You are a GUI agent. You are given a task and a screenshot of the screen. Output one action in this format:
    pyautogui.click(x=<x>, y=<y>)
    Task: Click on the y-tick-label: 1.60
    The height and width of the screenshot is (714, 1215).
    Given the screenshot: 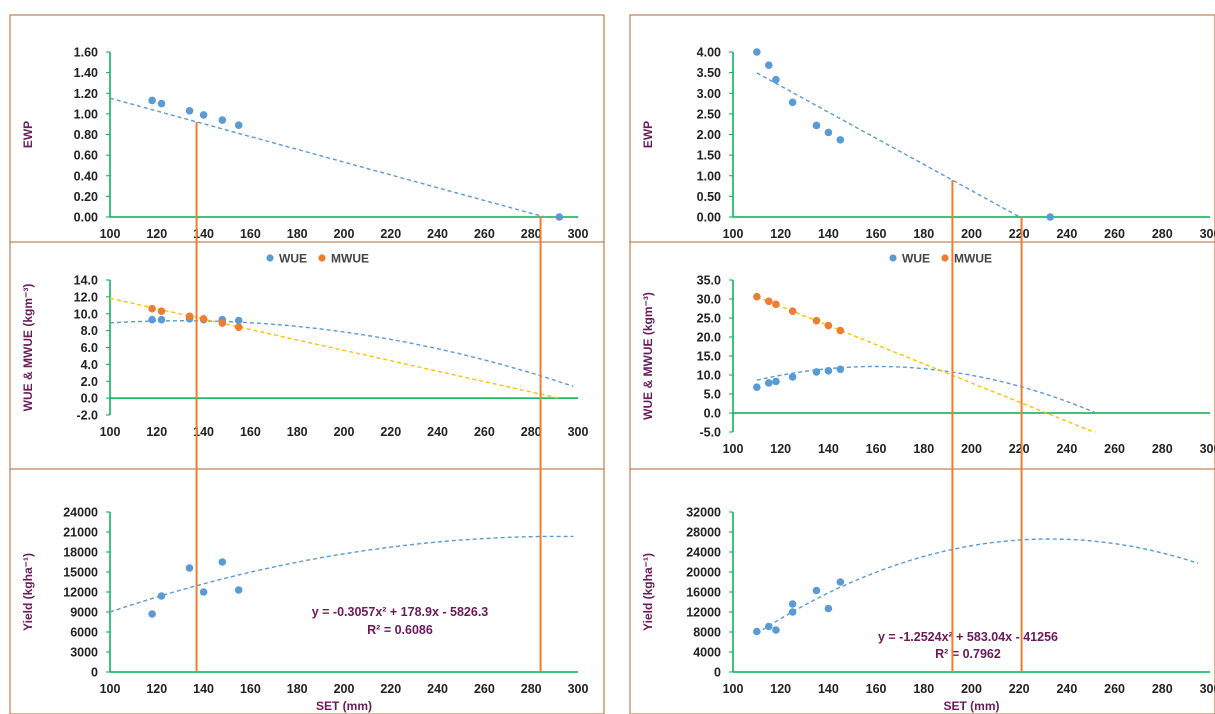 What is the action you would take?
    pyautogui.click(x=86, y=53)
    